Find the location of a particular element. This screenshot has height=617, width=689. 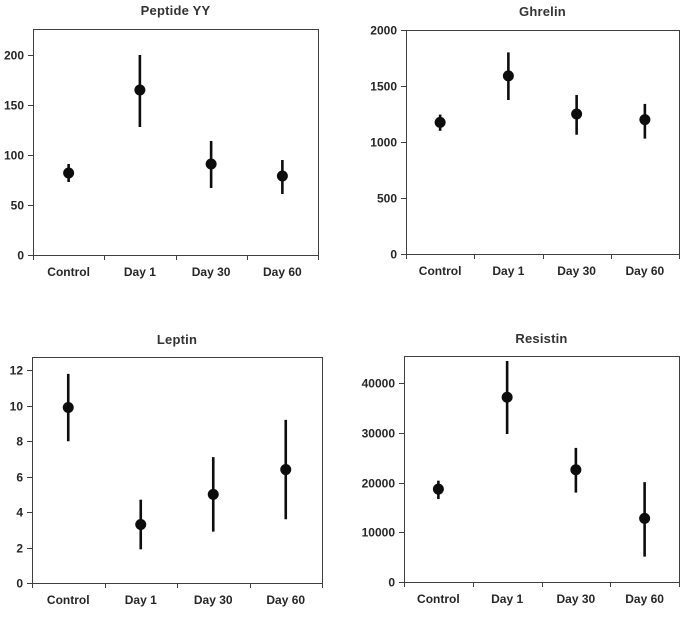

chart-title-leptin: Leptin is located at coordinates (177, 339).